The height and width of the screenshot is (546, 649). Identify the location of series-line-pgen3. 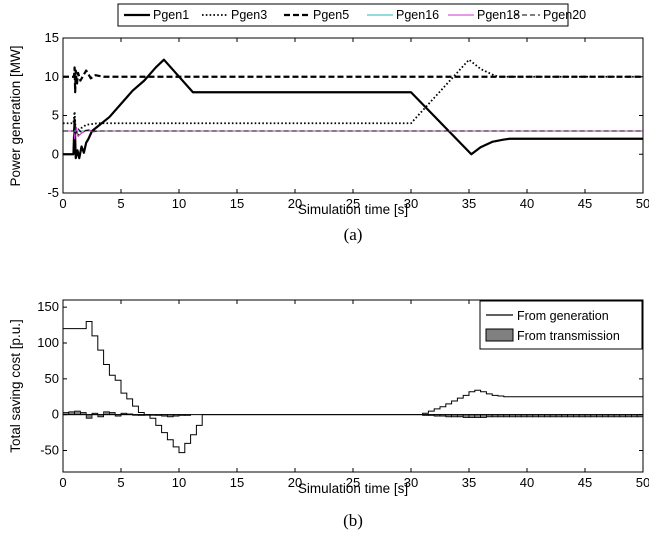
(353, 97).